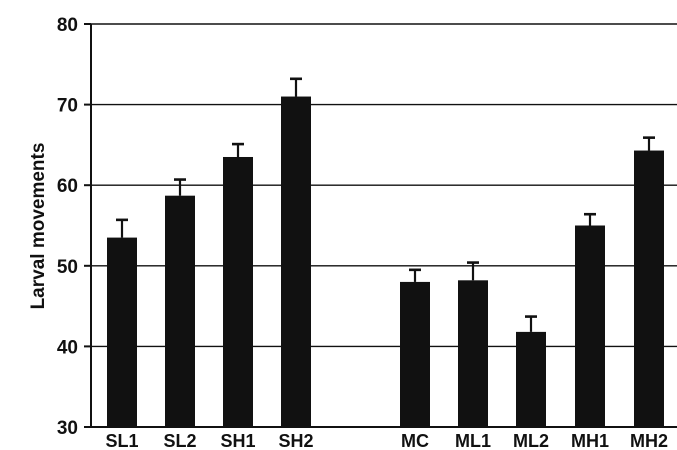 The image size is (677, 450). What do you see at coordinates (67, 227) in the screenshot?
I see `y-tick-labels: 30 40 50 60 70 80` at bounding box center [67, 227].